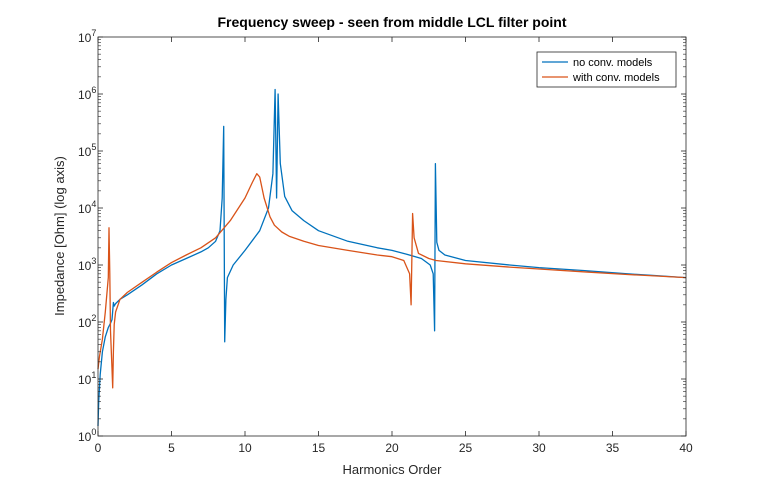 The width and height of the screenshot is (759, 494). I want to click on legend-box, so click(606, 69).